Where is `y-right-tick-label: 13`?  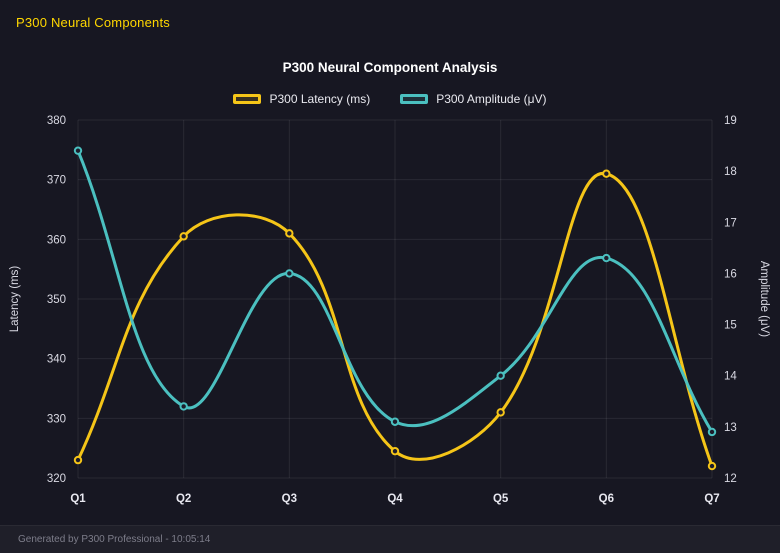
y-right-tick-label: 13 is located at coordinates (730, 428).